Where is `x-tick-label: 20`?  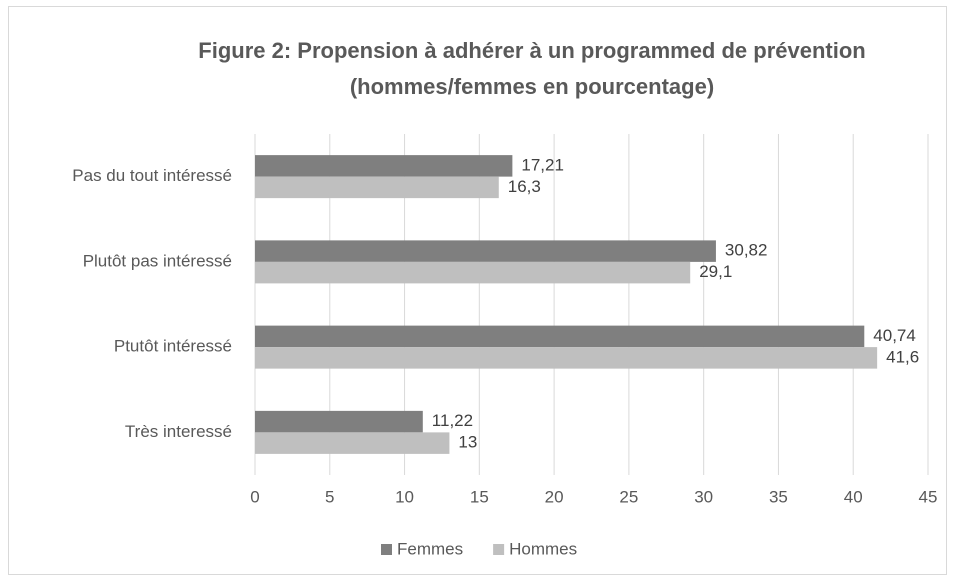
x-tick-label: 20 is located at coordinates (554, 496).